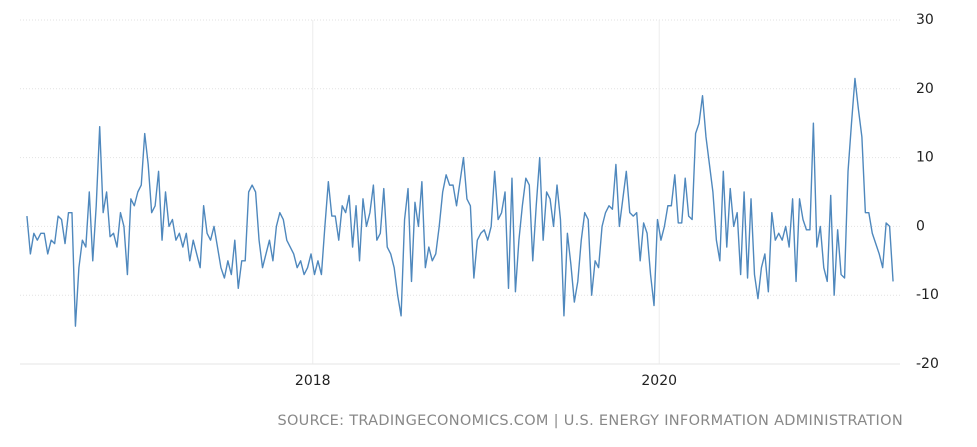 The height and width of the screenshot is (447, 977). What do you see at coordinates (920, 226) in the screenshot?
I see `y-tick-label: 0` at bounding box center [920, 226].